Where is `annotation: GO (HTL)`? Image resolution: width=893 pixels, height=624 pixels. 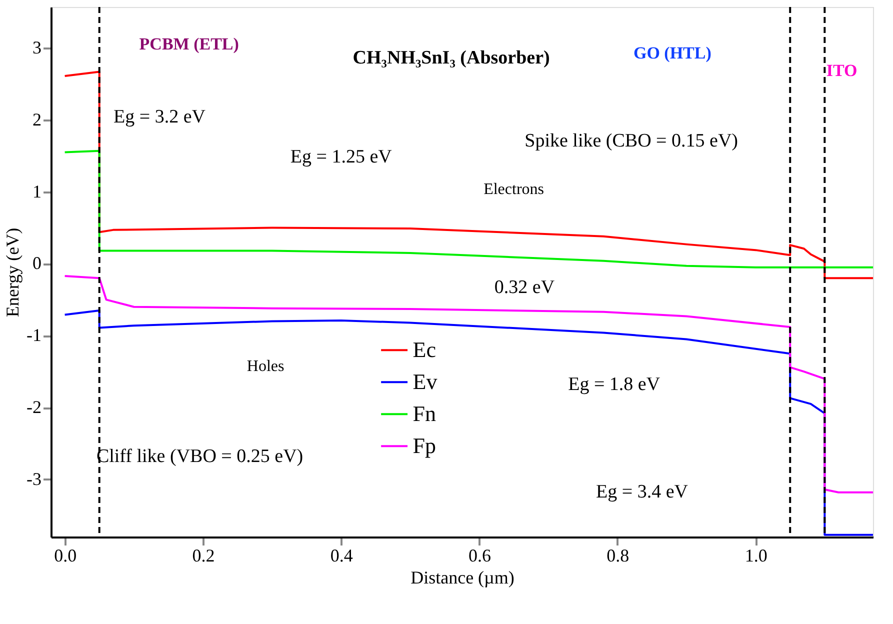 annotation: GO (HTL) is located at coordinates (672, 53).